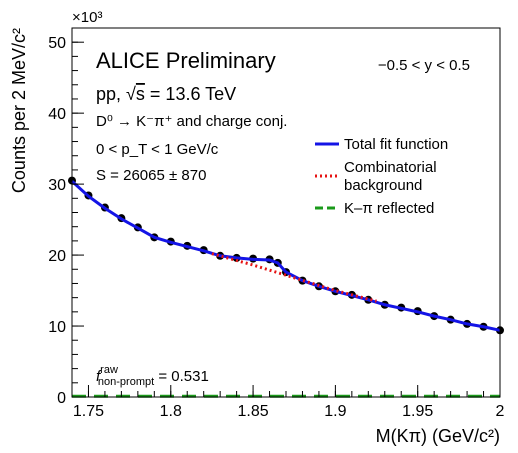 Image resolution: width=518 pixels, height=453 pixels. What do you see at coordinates (417, 411) in the screenshot?
I see `x-tick-label: 1.95` at bounding box center [417, 411].